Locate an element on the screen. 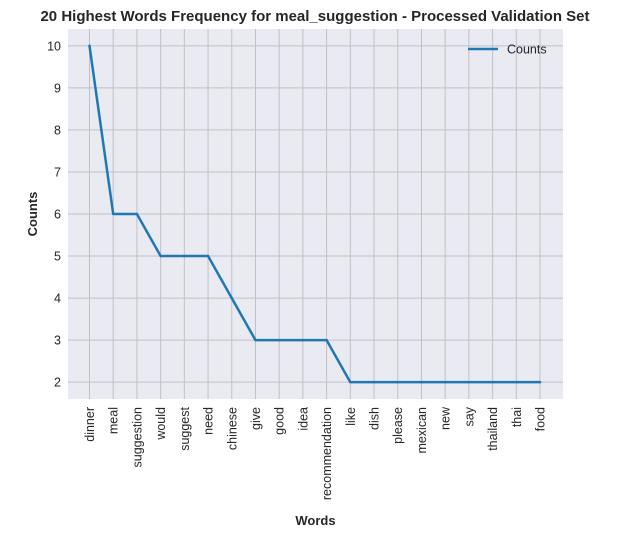  y-tick-label: 8 is located at coordinates (57, 130).